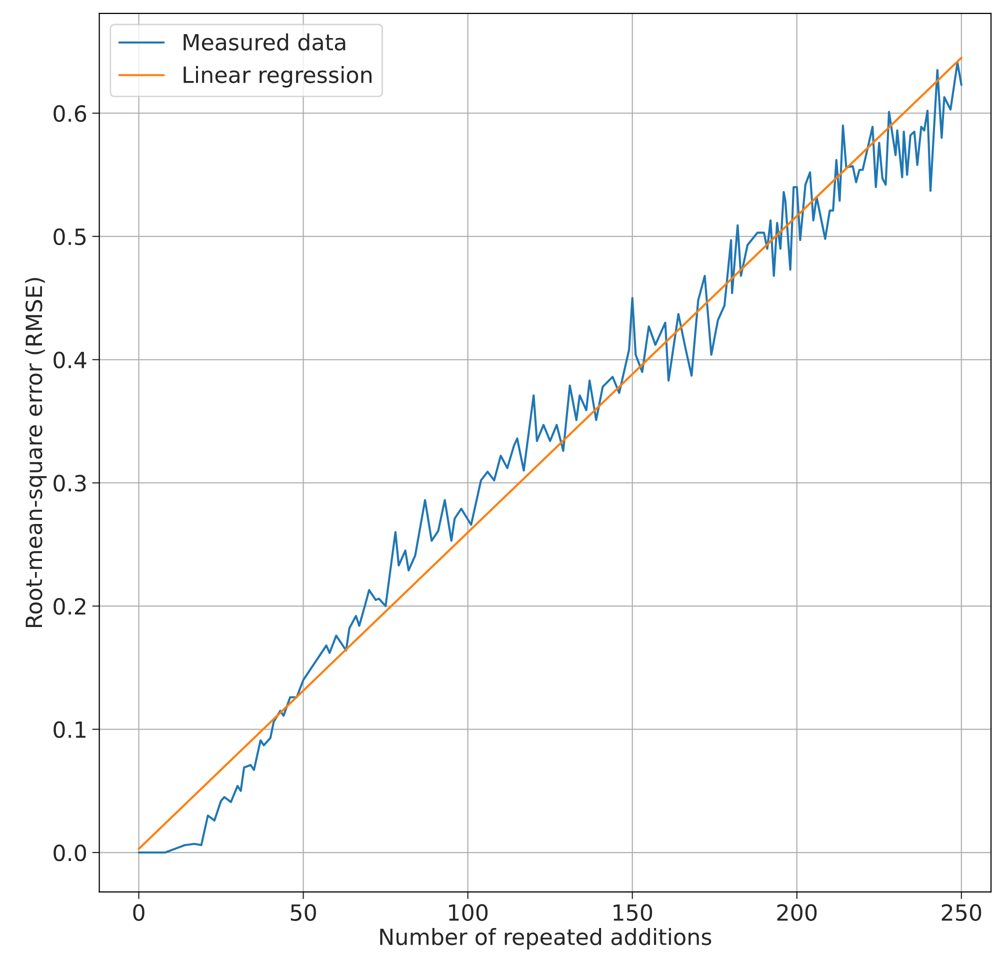  I want to click on y-tick-label: 0.0, so click(70, 853).